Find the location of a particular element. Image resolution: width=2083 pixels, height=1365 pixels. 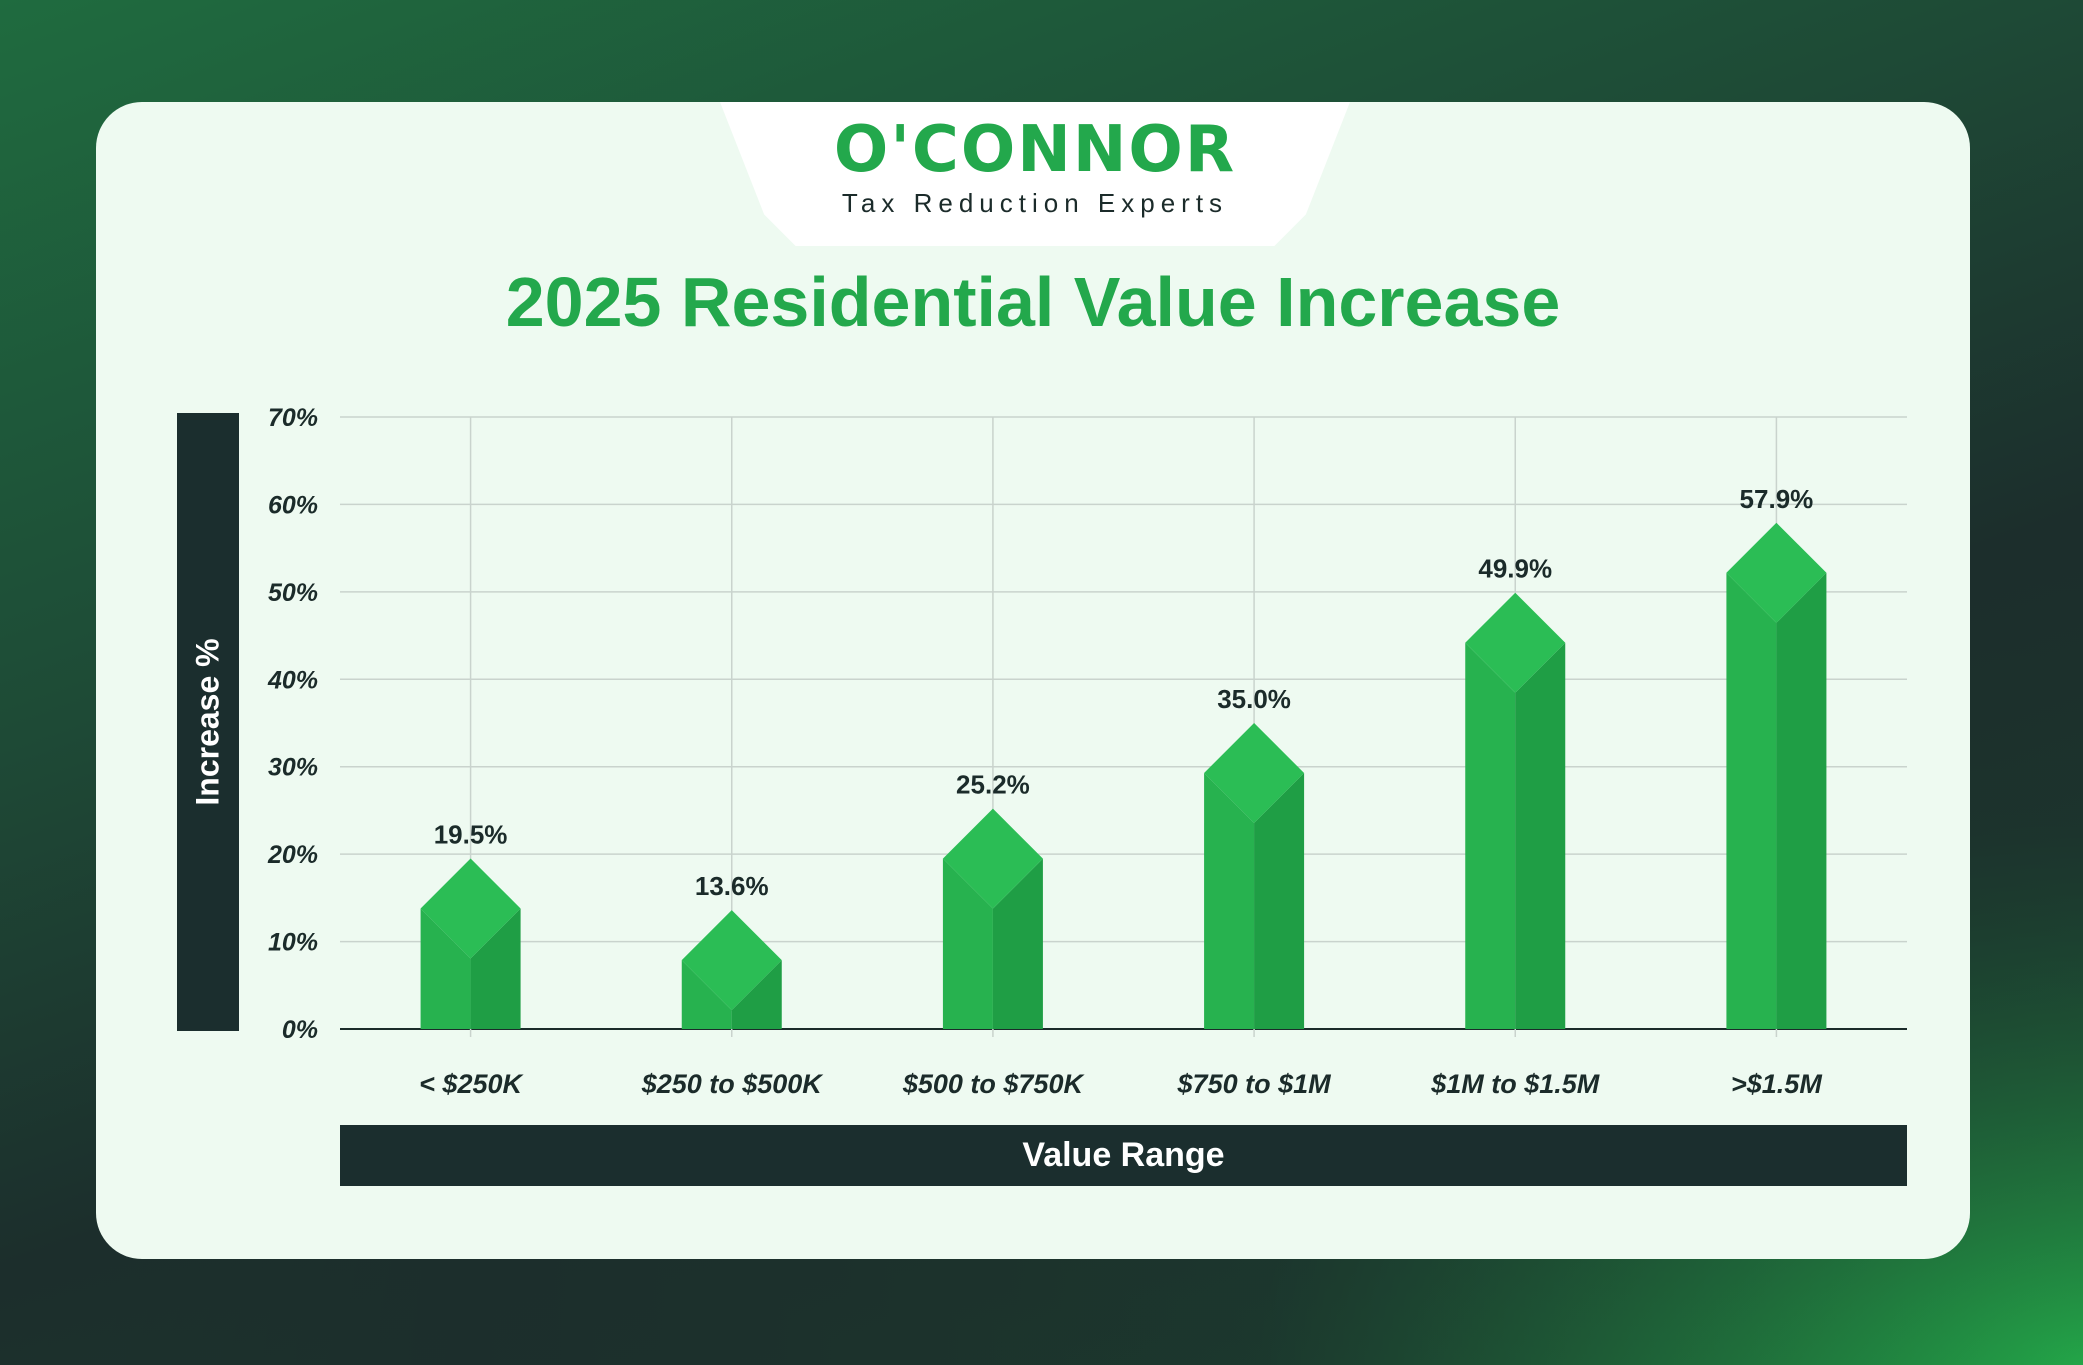

chart-title: 2025 Residential Value Increase is located at coordinates (1033, 302).